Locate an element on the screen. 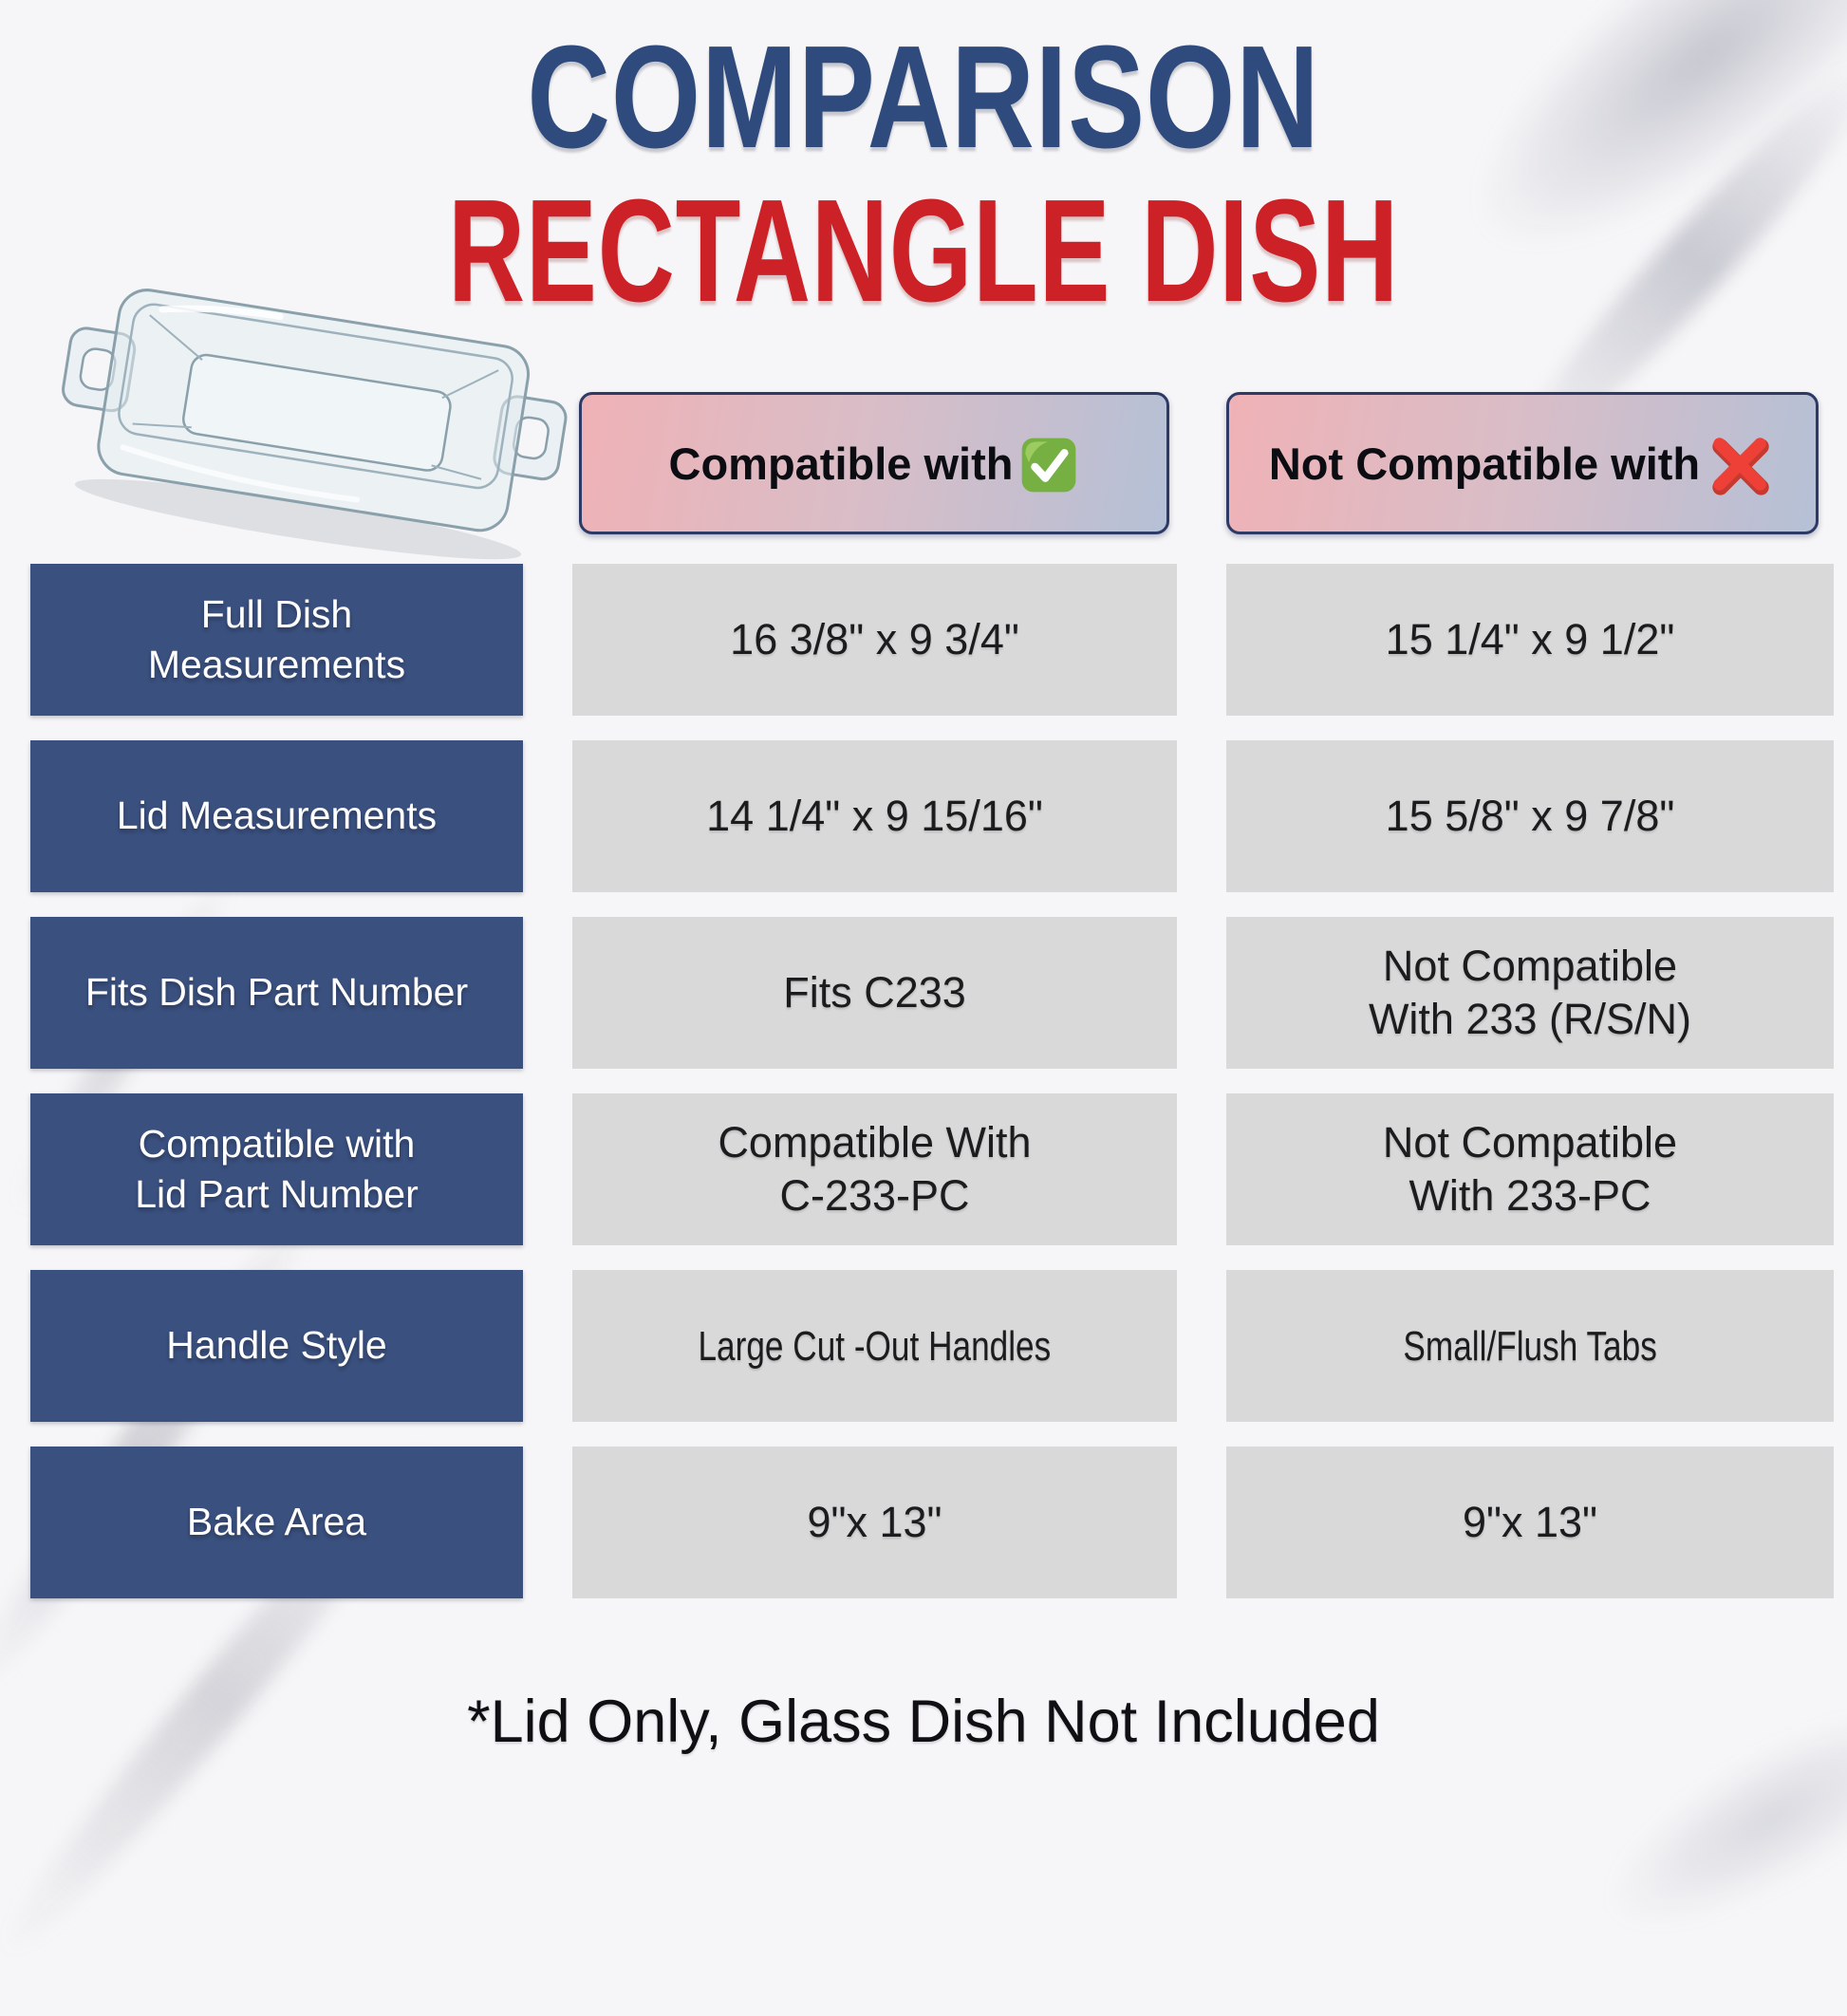 The width and height of the screenshot is (1847, 2016). page-title-line2: RECTANGLE DISH is located at coordinates (923, 251).